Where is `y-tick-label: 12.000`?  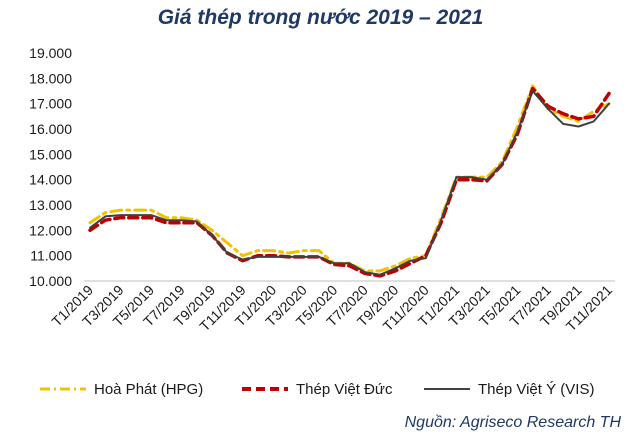
y-tick-label: 12.000 is located at coordinates (50, 230).